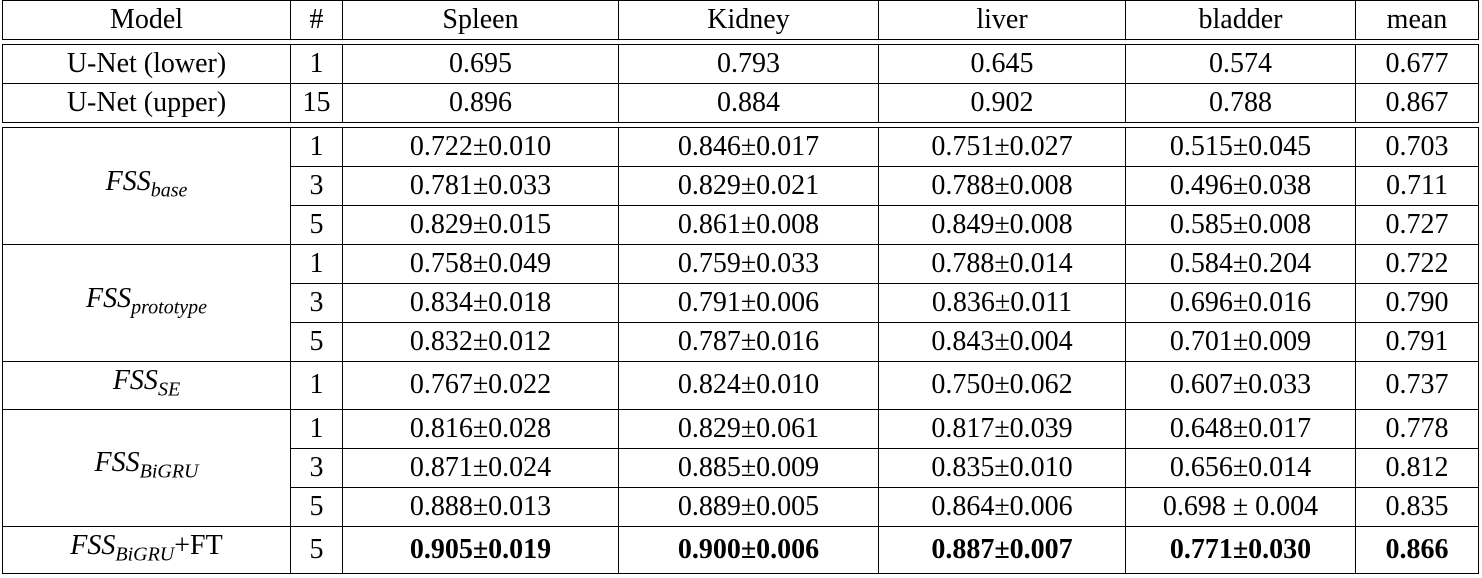  What do you see at coordinates (1002, 506) in the screenshot?
I see `value-cell: 0.864±0.006` at bounding box center [1002, 506].